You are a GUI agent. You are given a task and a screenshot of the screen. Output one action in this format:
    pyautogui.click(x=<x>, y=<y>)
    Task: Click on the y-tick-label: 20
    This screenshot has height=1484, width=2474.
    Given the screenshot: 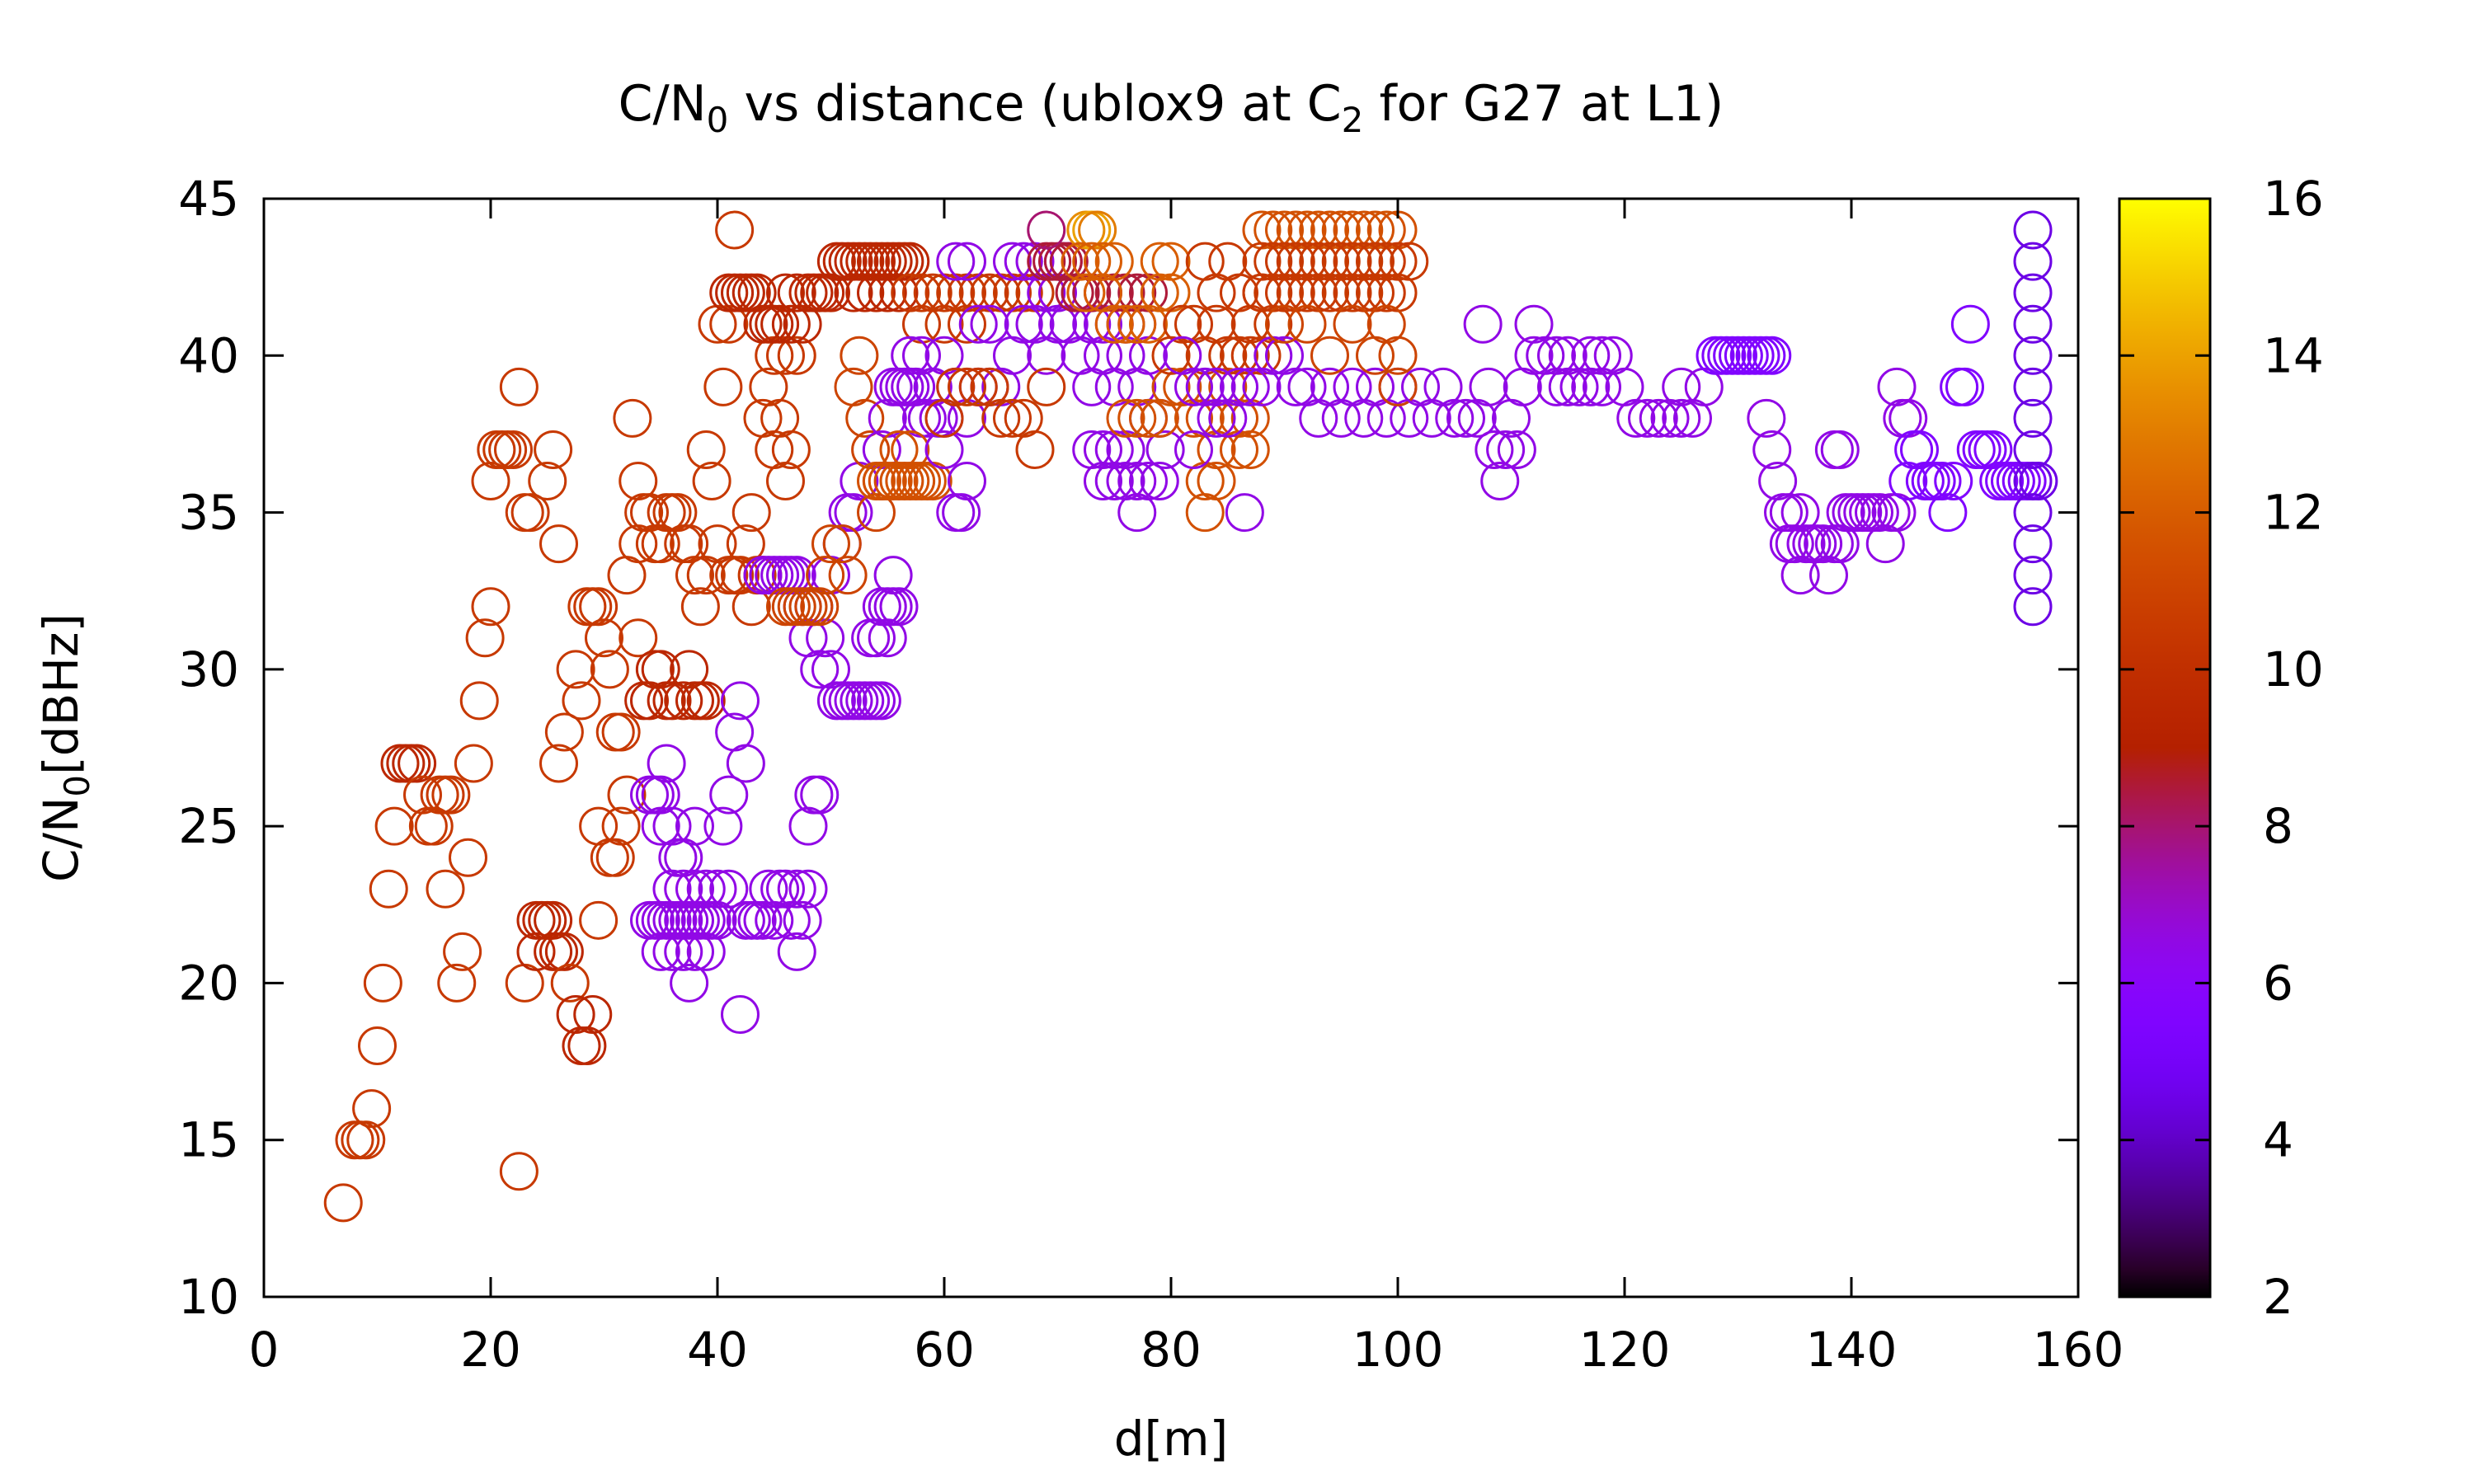 What is the action you would take?
    pyautogui.click(x=208, y=983)
    